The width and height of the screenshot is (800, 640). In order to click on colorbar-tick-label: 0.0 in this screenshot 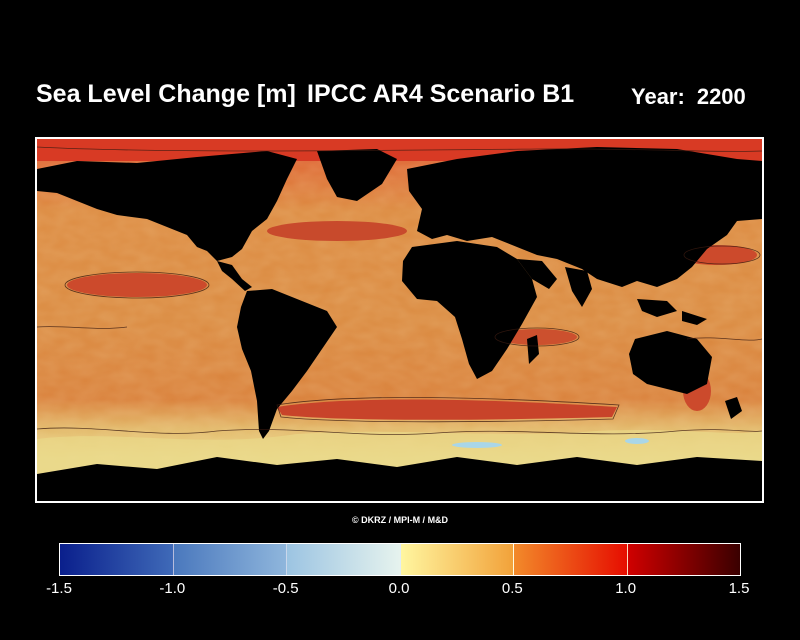, I will do `click(399, 588)`.